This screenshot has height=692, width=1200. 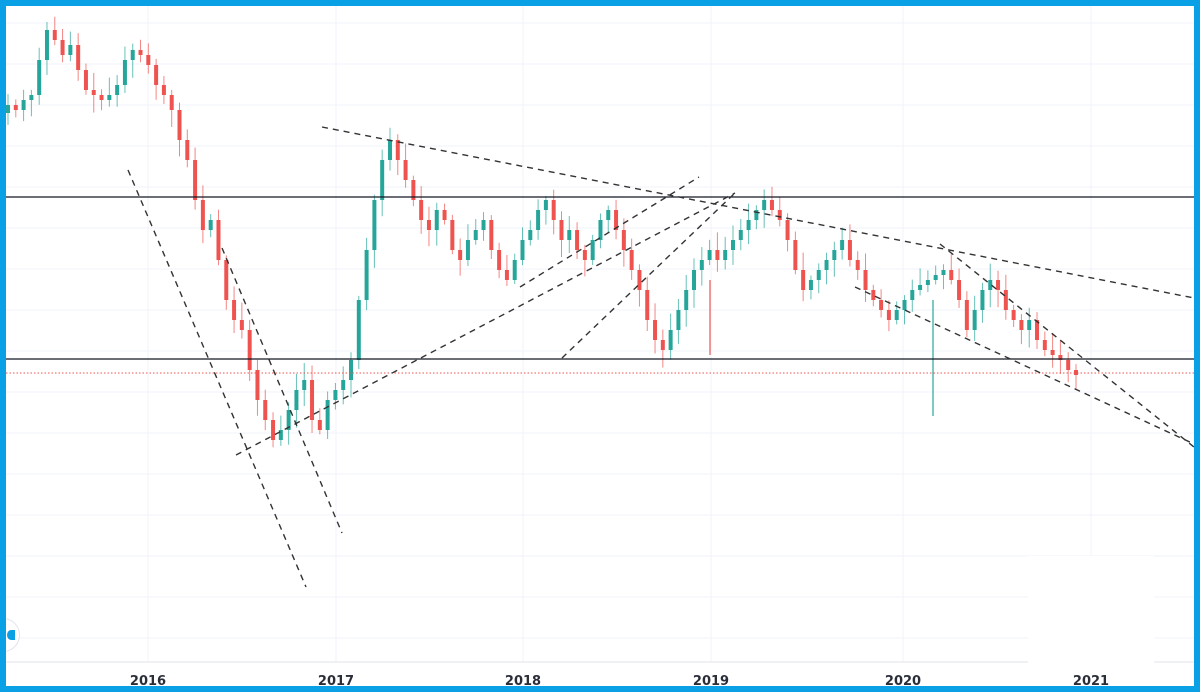 What do you see at coordinates (282, 390) in the screenshot?
I see `2016-decline-channel-inner-trendline` at bounding box center [282, 390].